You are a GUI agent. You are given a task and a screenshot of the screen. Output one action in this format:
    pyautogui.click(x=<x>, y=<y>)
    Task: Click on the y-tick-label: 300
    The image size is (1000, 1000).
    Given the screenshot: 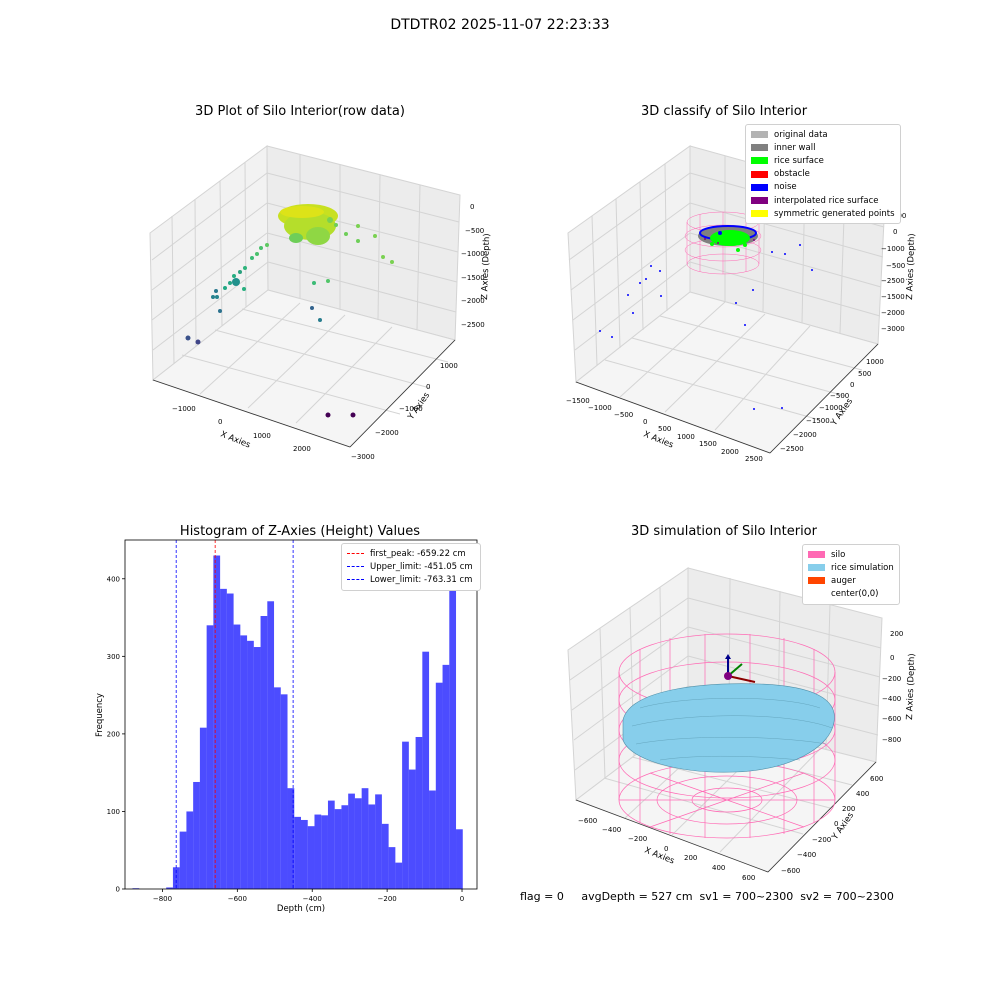 What is the action you would take?
    pyautogui.click(x=113, y=657)
    